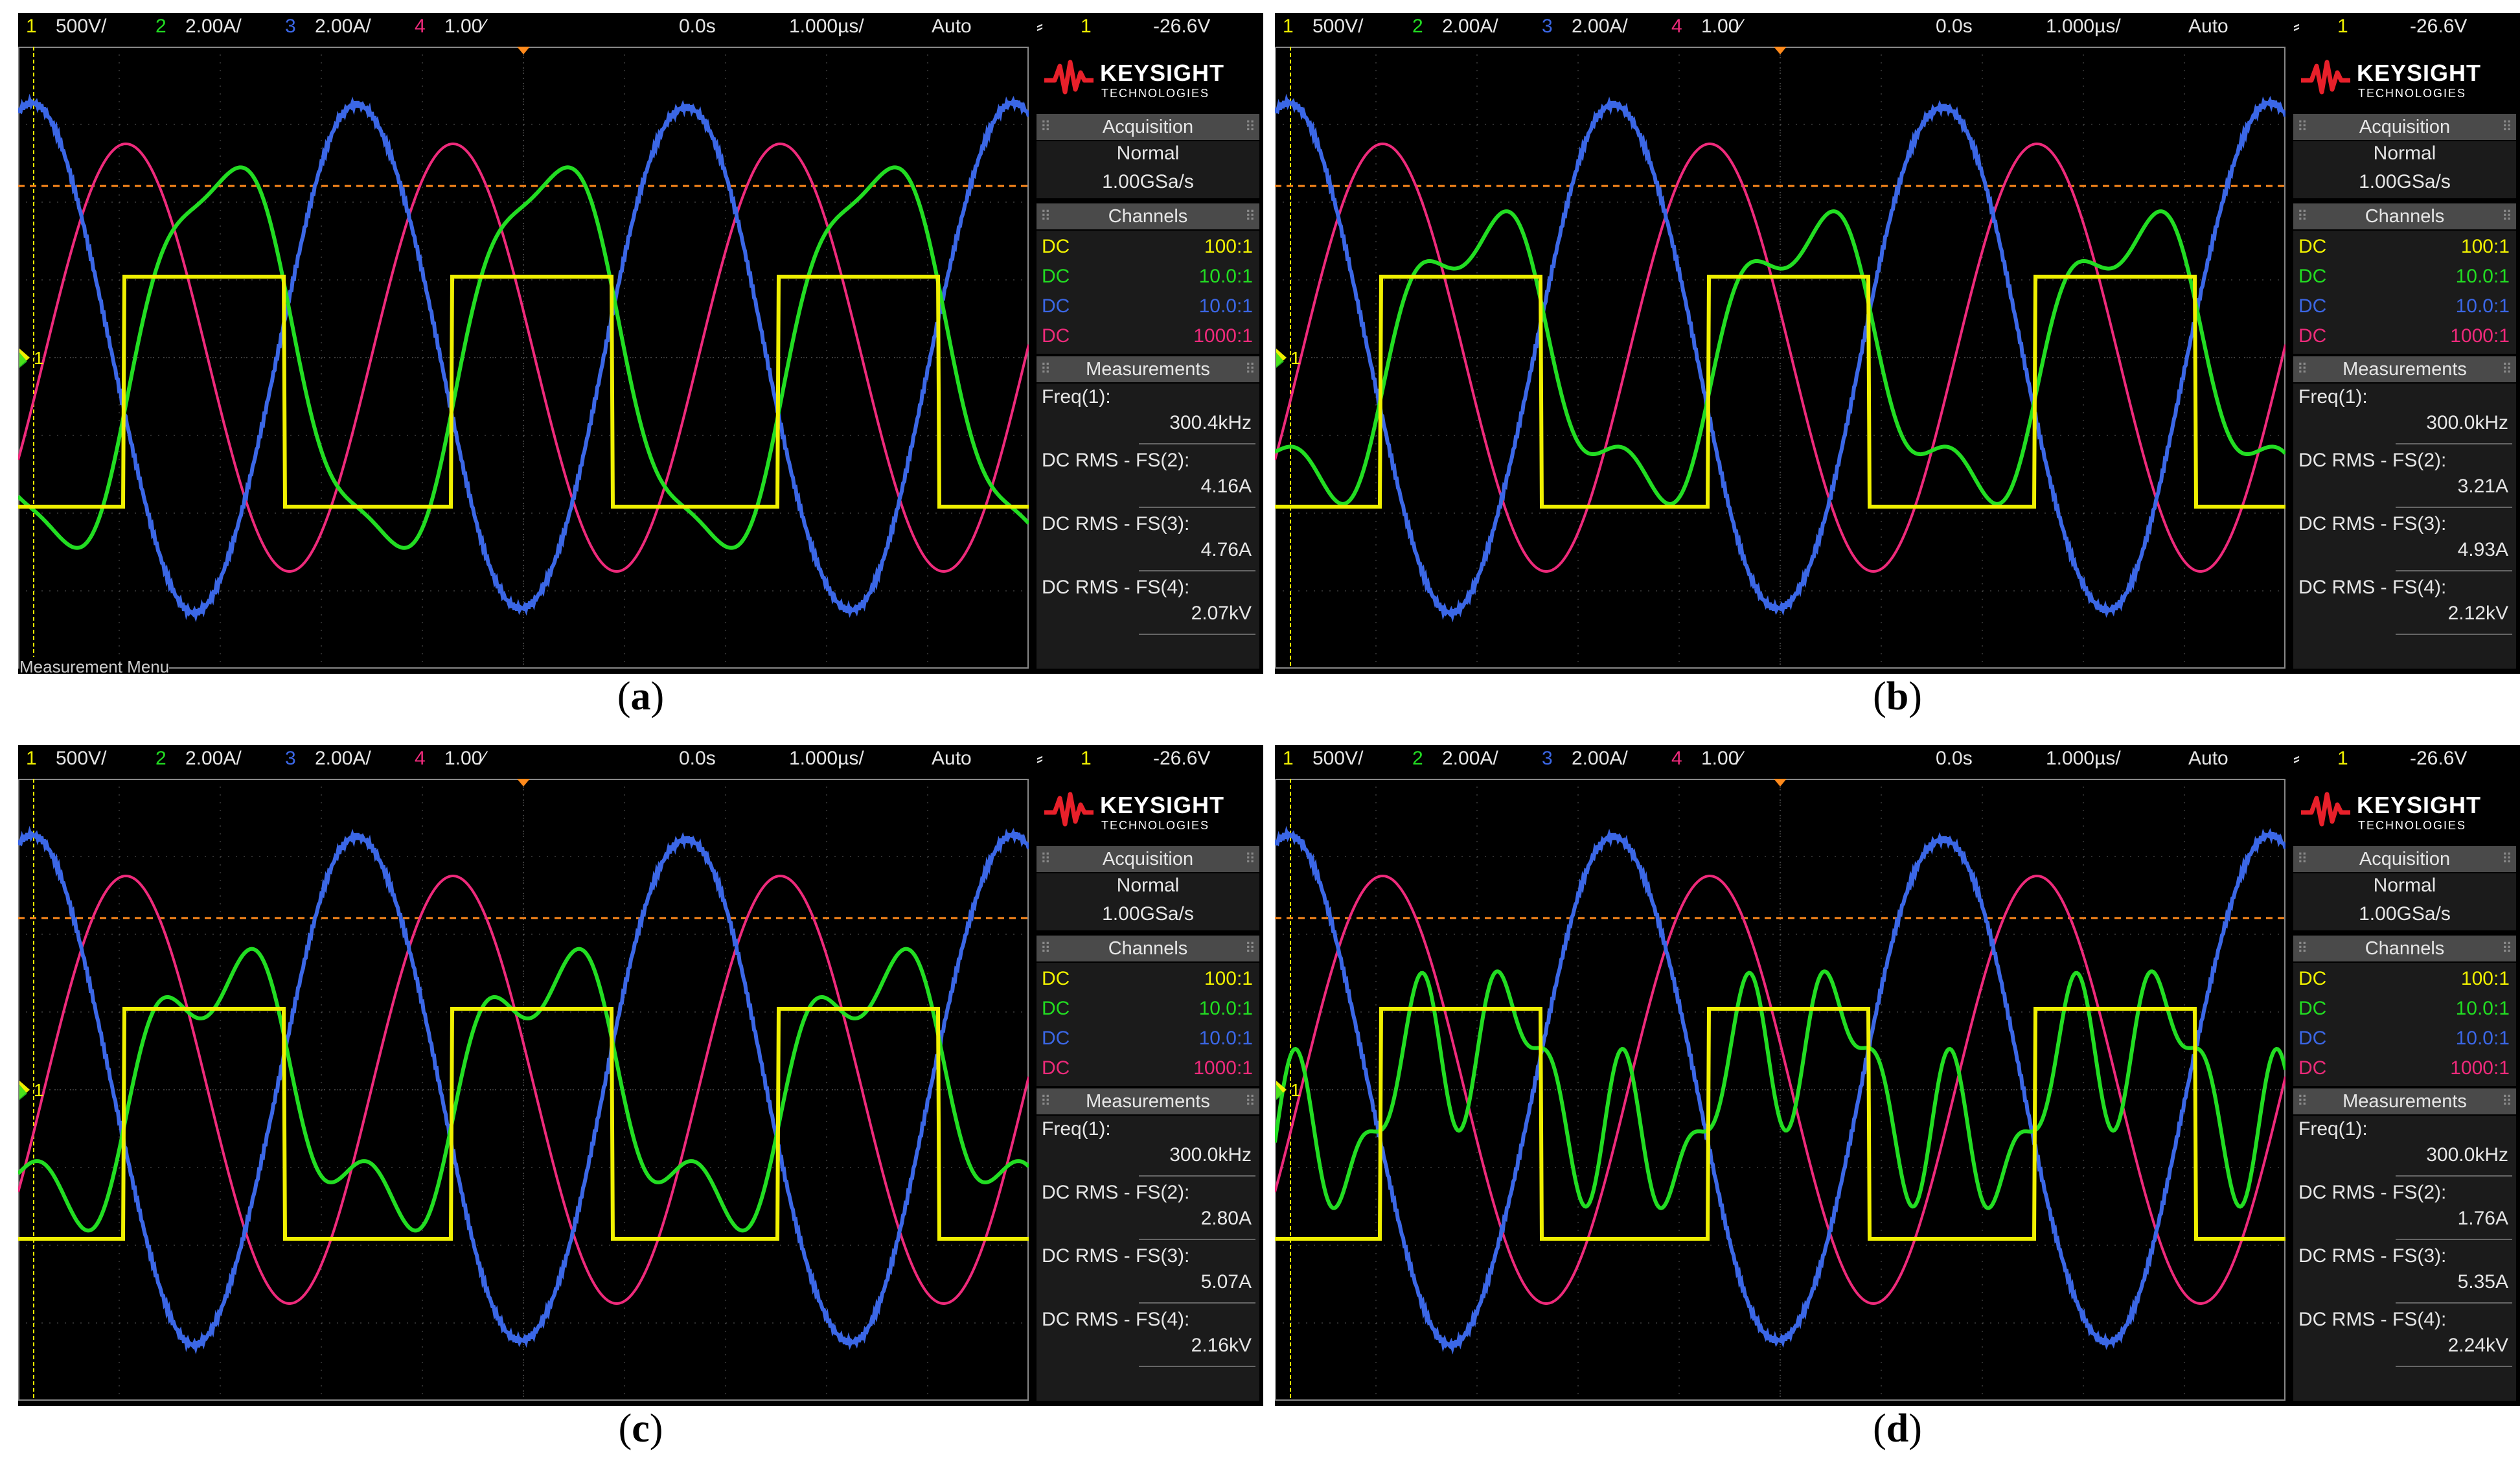 The height and width of the screenshot is (1472, 2520). I want to click on measurement-row-2: DC RMS - FS(2): 4.16A, so click(1148, 481).